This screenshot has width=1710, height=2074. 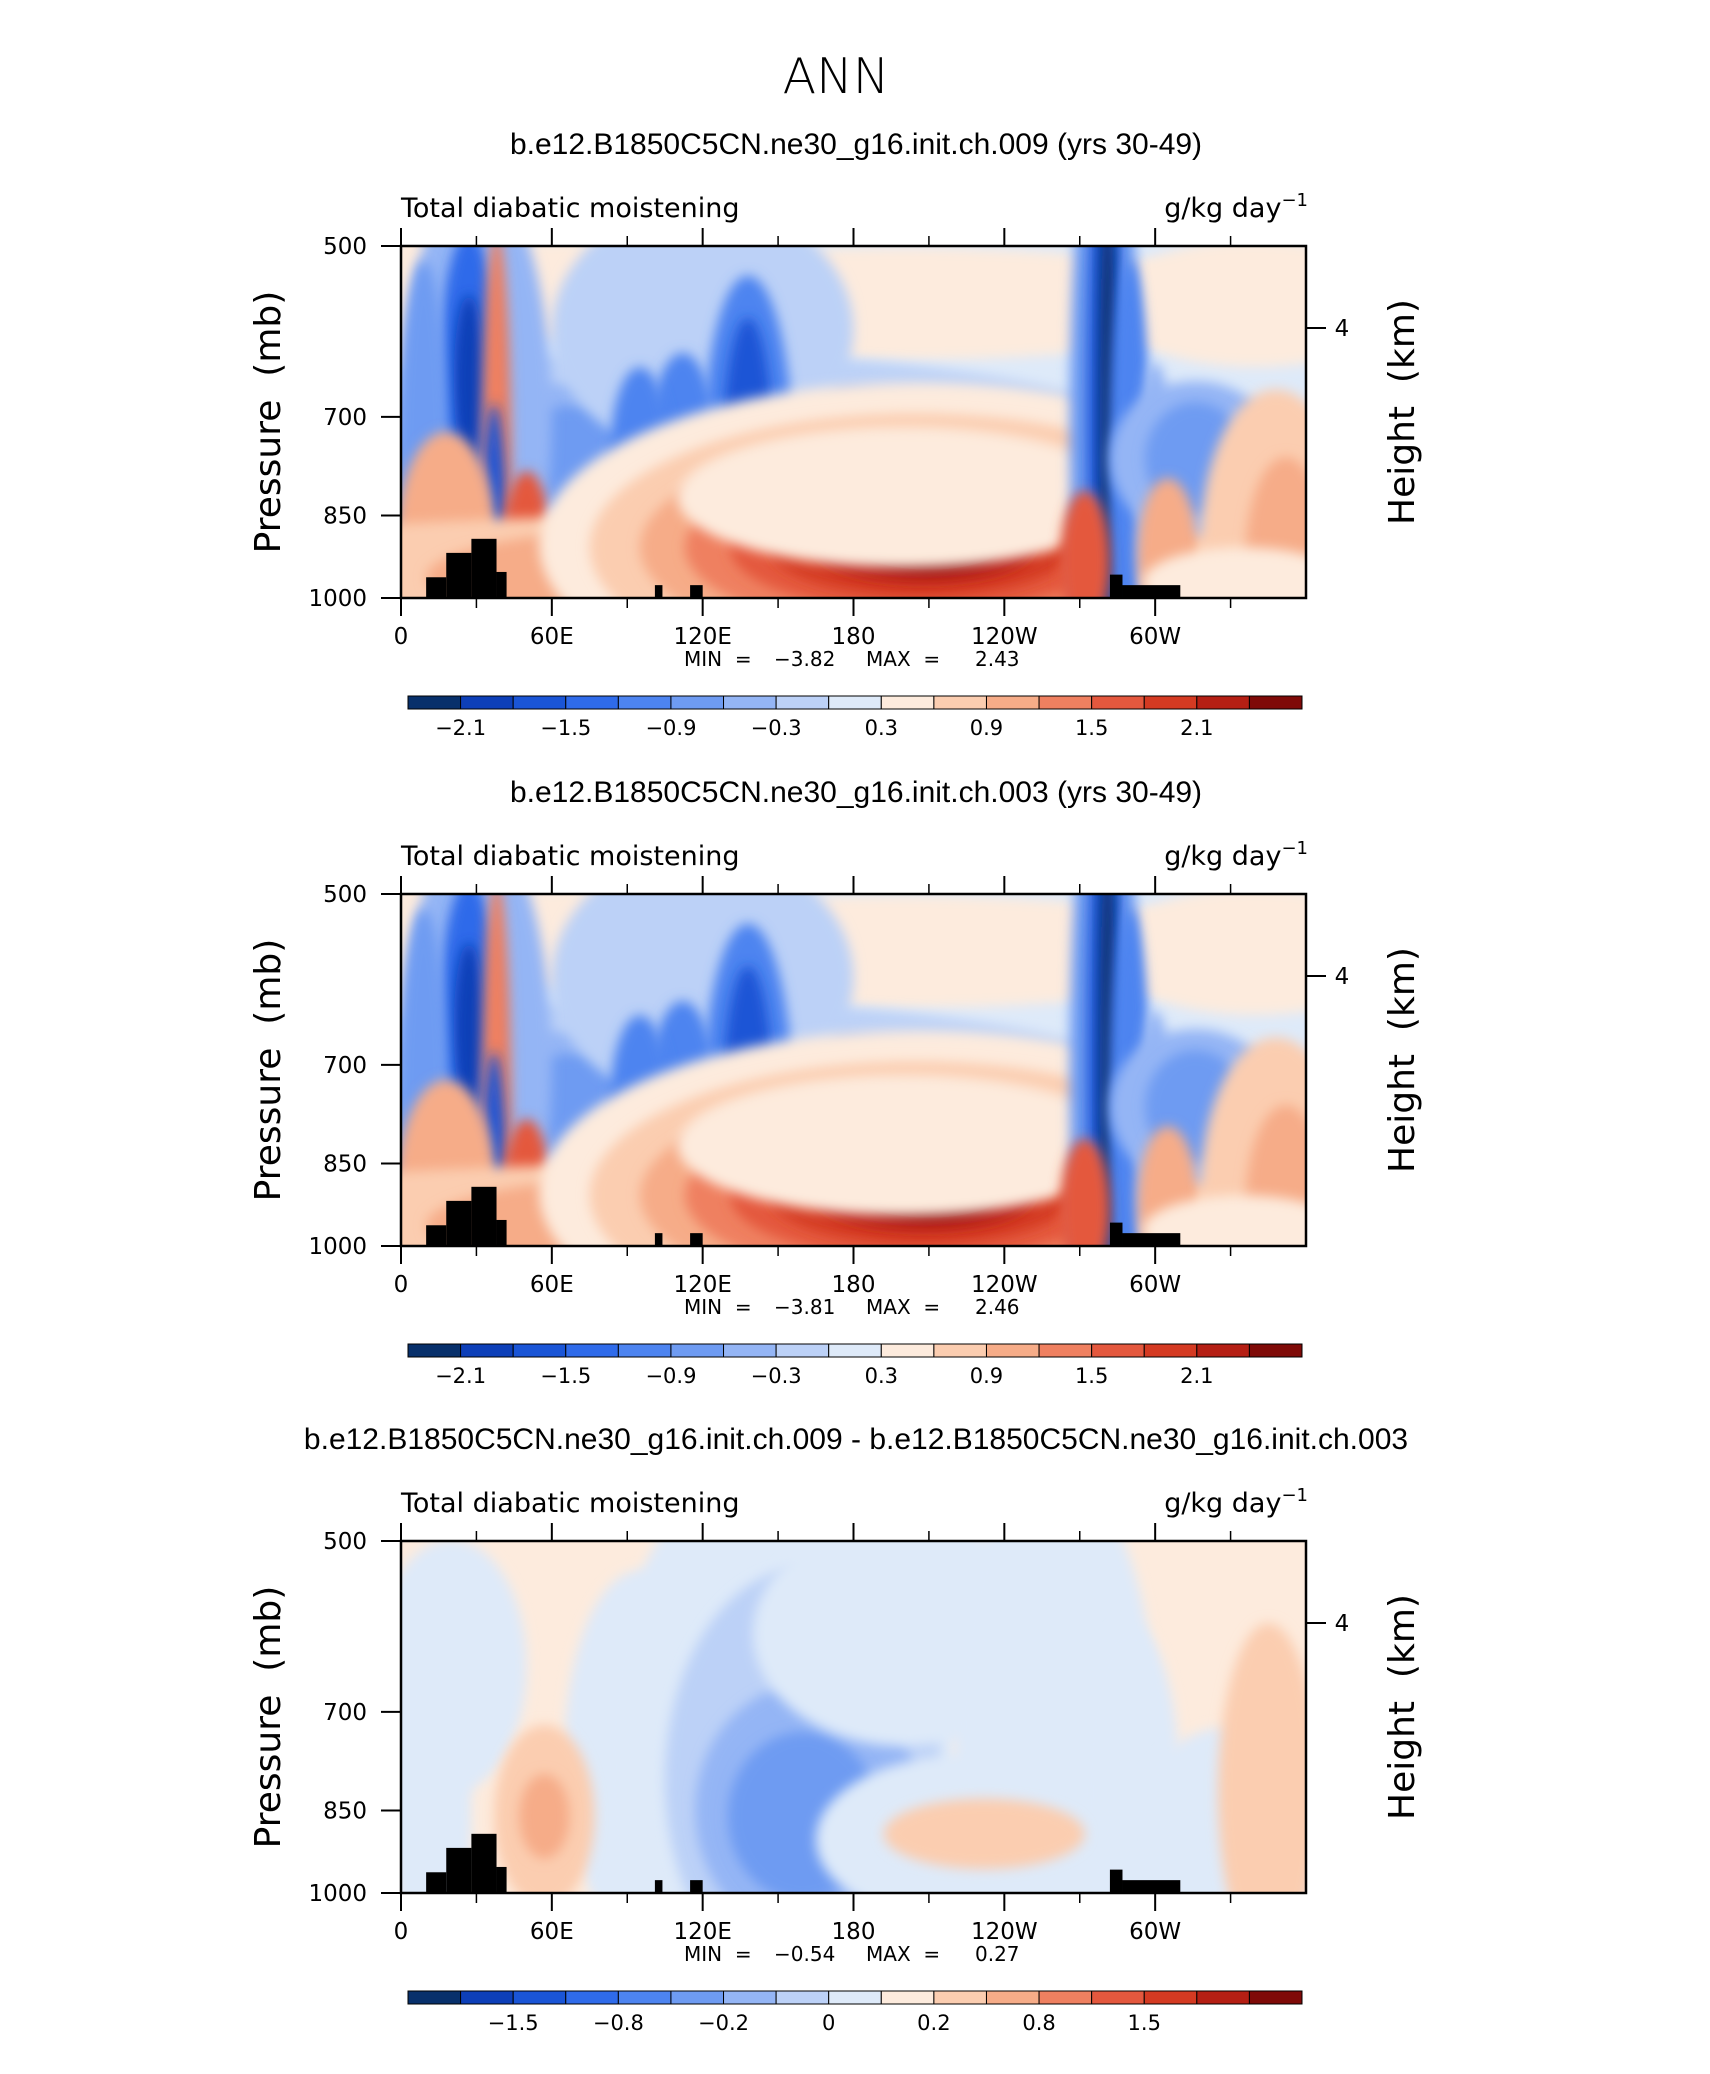 What do you see at coordinates (804, 1307) in the screenshot?
I see `min-value: −3.81` at bounding box center [804, 1307].